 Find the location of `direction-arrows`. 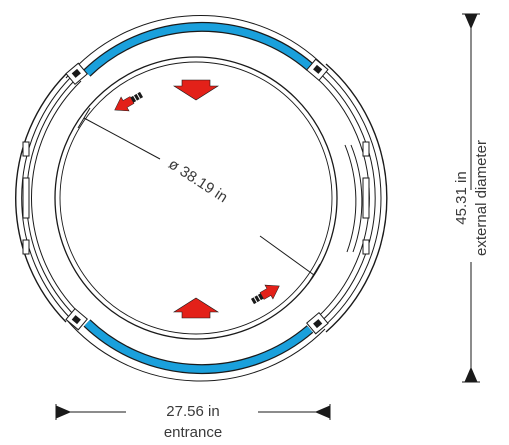

direction-arrows is located at coordinates (196, 199).